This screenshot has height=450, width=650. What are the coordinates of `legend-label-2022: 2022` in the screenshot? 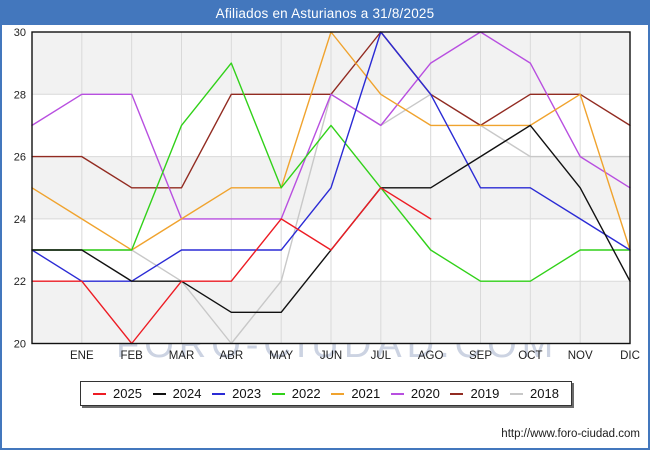 It's located at (306, 393).